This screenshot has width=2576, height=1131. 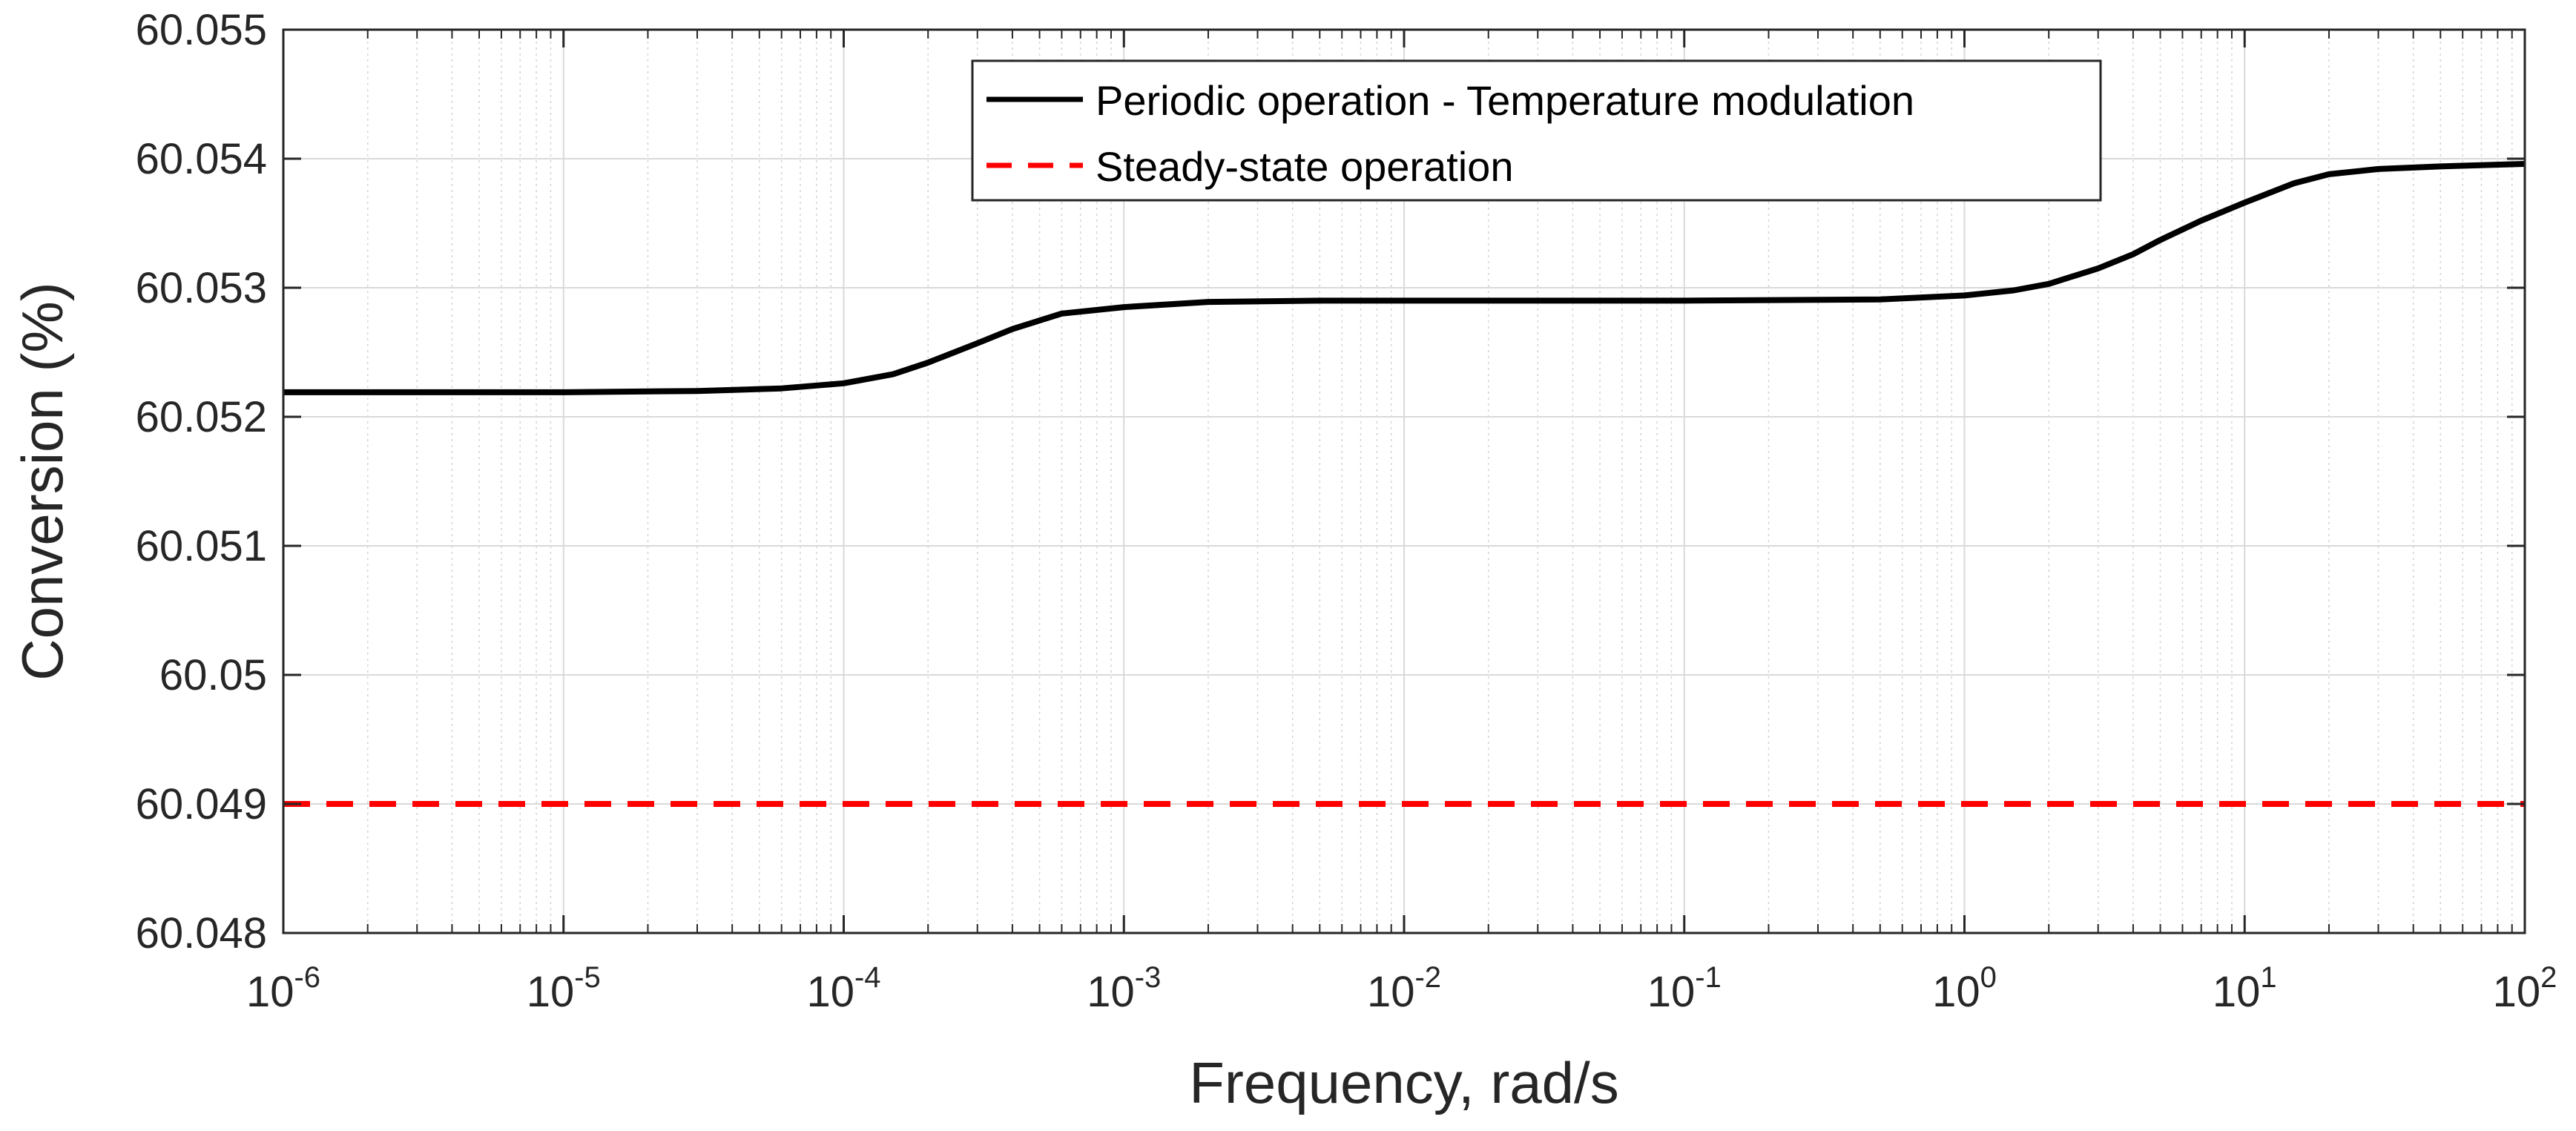 What do you see at coordinates (202, 159) in the screenshot?
I see `y-tick-label: 60.054` at bounding box center [202, 159].